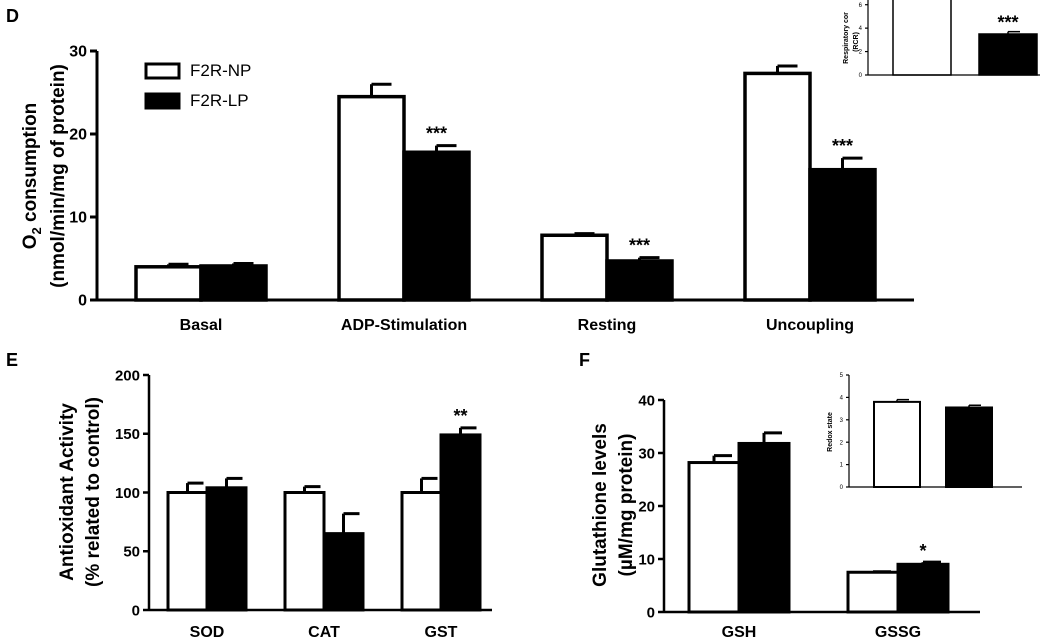 This screenshot has height=641, width=1042. What do you see at coordinates (651, 612) in the screenshot?
I see `panel-f-y-tick-label-0: 0` at bounding box center [651, 612].